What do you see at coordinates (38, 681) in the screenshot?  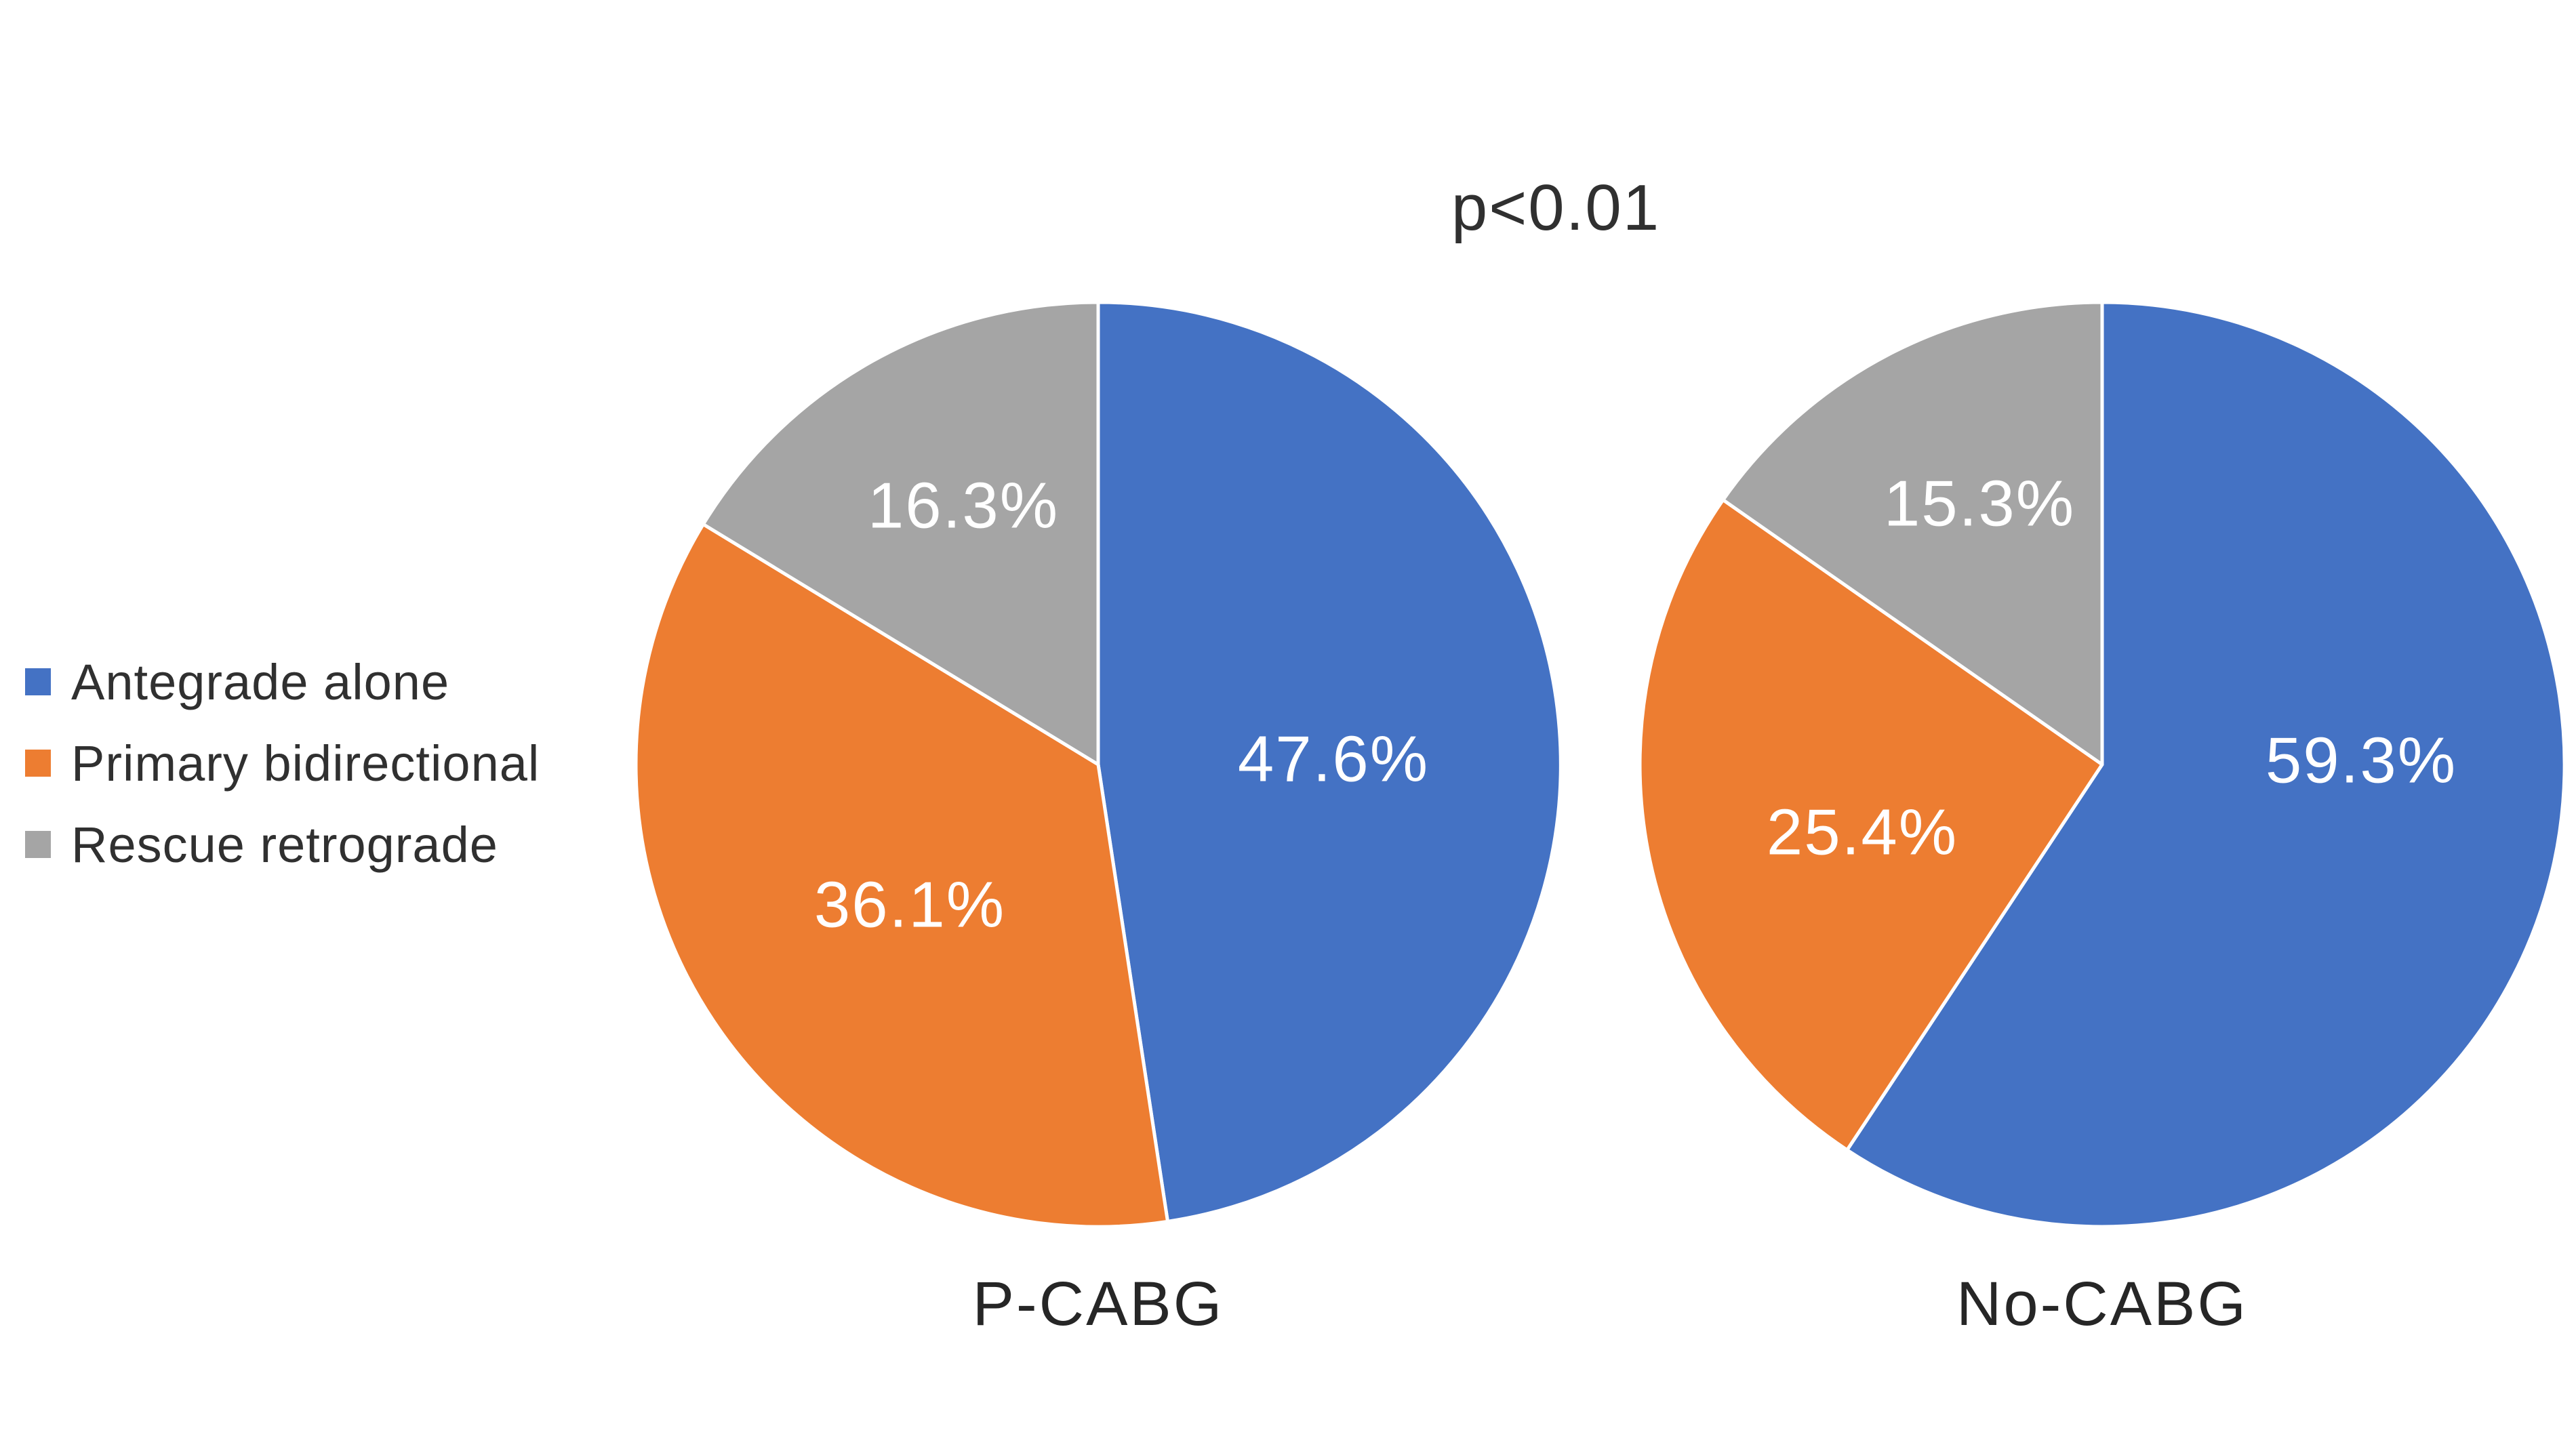 I see `legend-swatch-antegrade-alone-icon` at bounding box center [38, 681].